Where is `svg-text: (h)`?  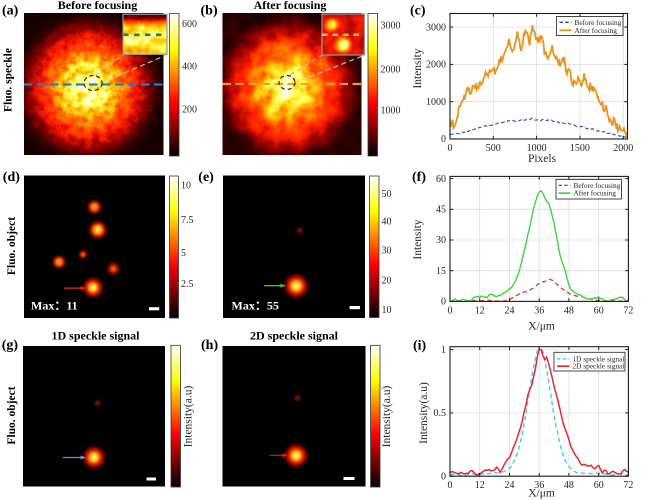
svg-text: (h) is located at coordinates (209, 345).